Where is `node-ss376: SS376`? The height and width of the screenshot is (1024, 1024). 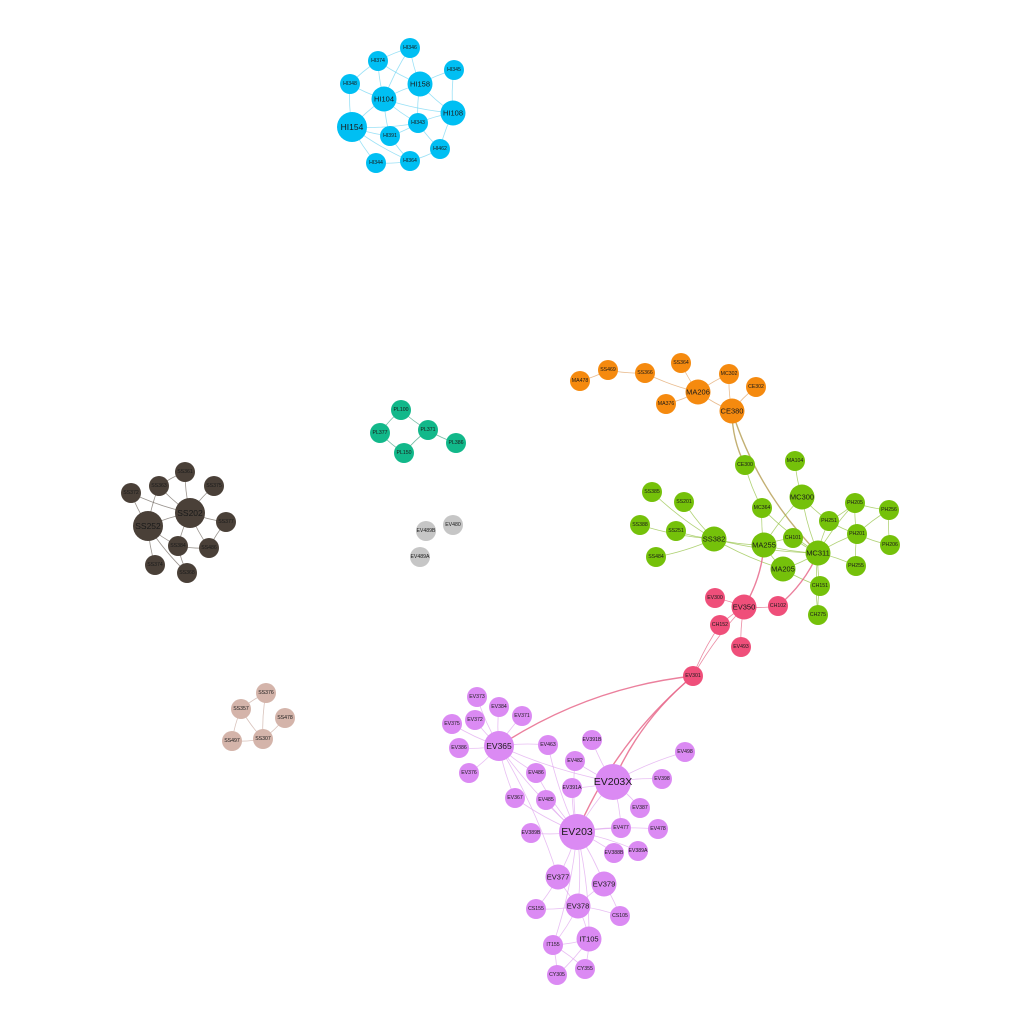 node-ss376: SS376 is located at coordinates (266, 693).